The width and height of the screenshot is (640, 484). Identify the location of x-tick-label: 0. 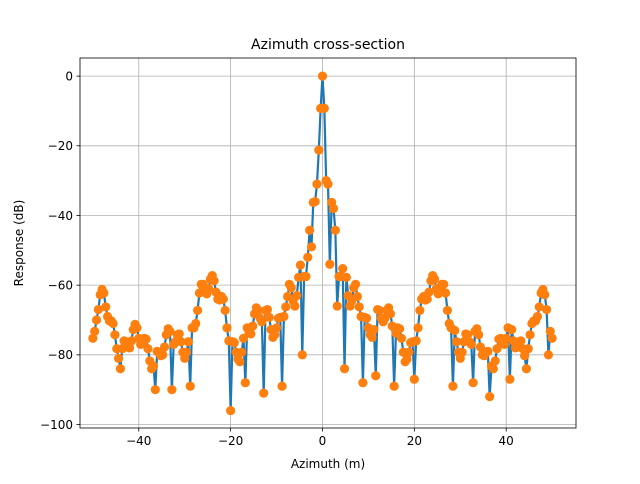
(323, 441).